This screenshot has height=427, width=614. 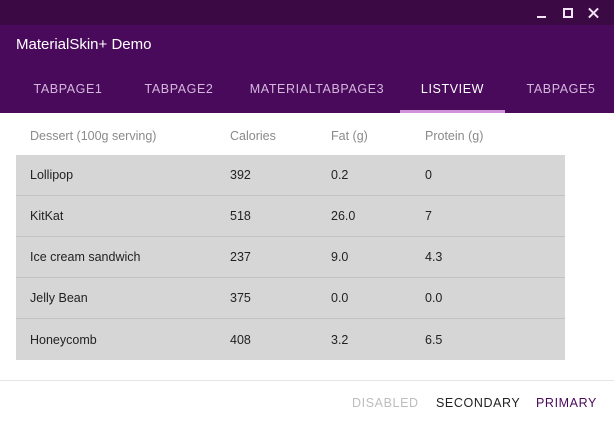 I want to click on cell-dessert: Jelly Bean, so click(x=59, y=298).